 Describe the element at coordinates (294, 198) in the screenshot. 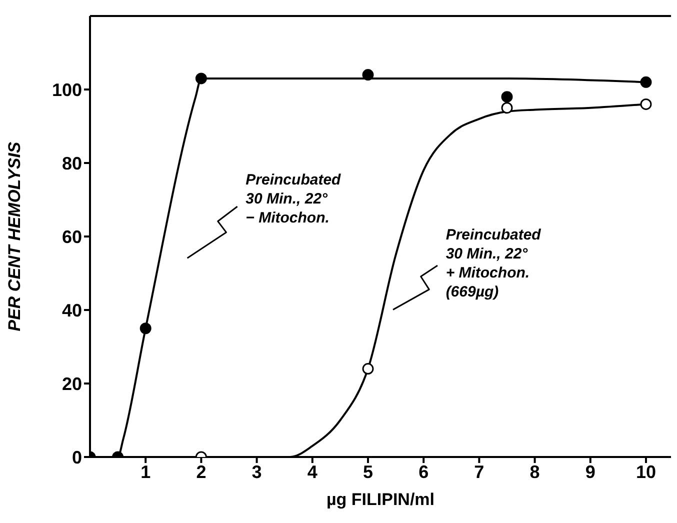

I see `annotation: Preincubated 30 Min., 22° − Mitochon.` at that location.